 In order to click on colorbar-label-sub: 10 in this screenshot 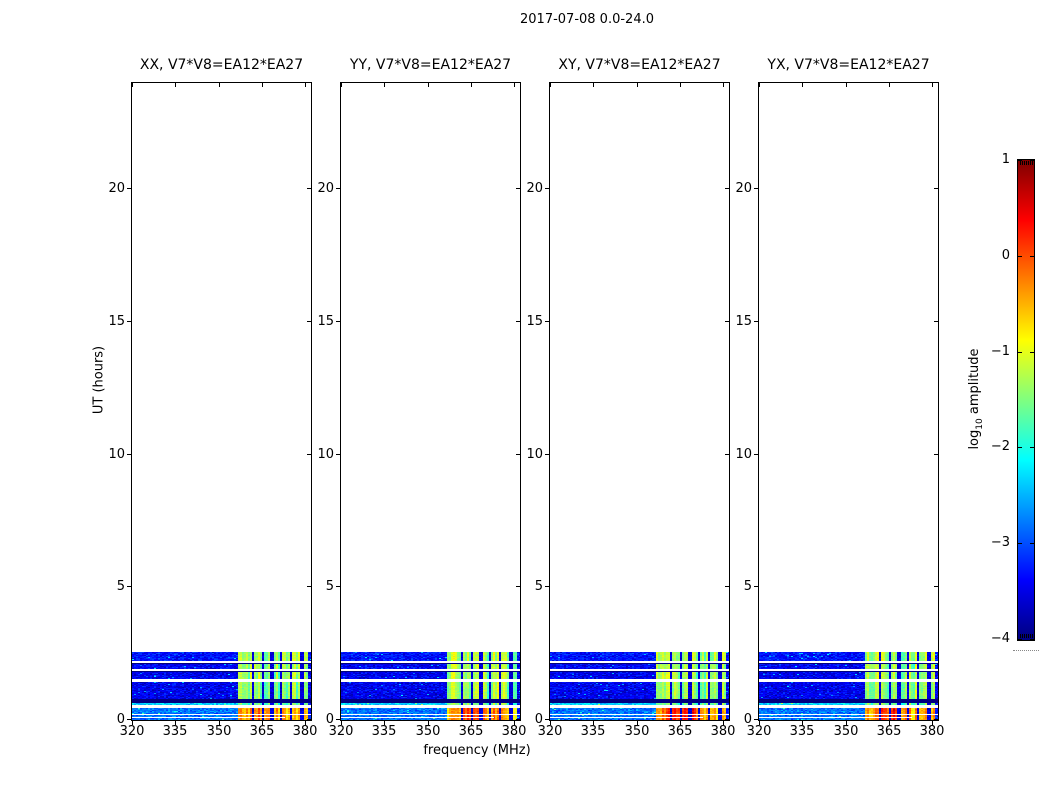, I will do `click(979, 424)`.